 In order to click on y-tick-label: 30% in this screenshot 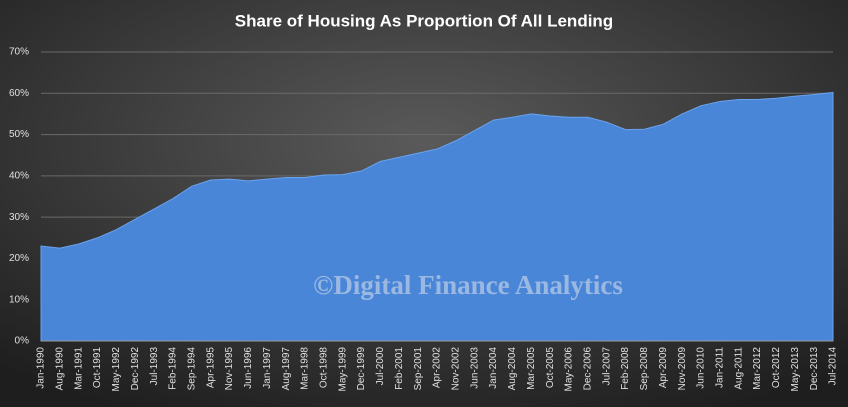, I will do `click(19, 217)`.